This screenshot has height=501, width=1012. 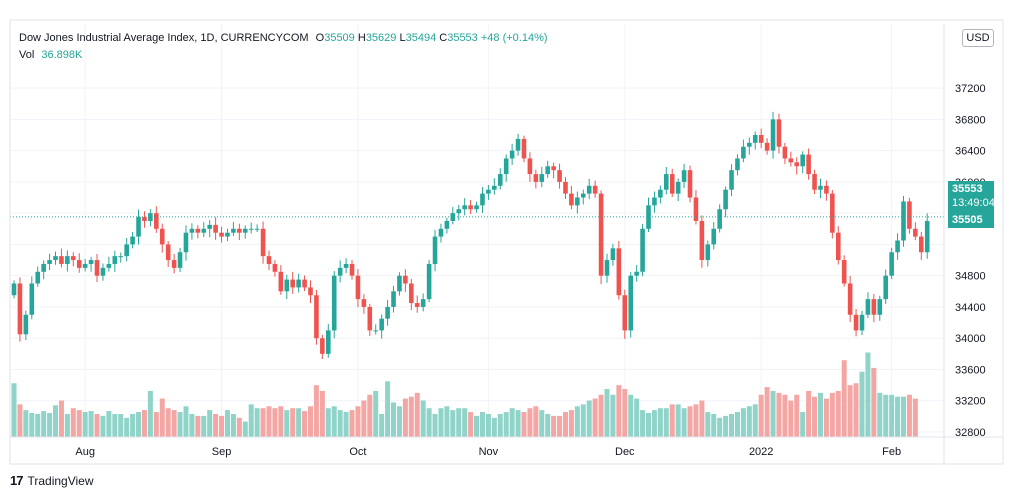 I want to click on close-key: C, so click(x=443, y=38).